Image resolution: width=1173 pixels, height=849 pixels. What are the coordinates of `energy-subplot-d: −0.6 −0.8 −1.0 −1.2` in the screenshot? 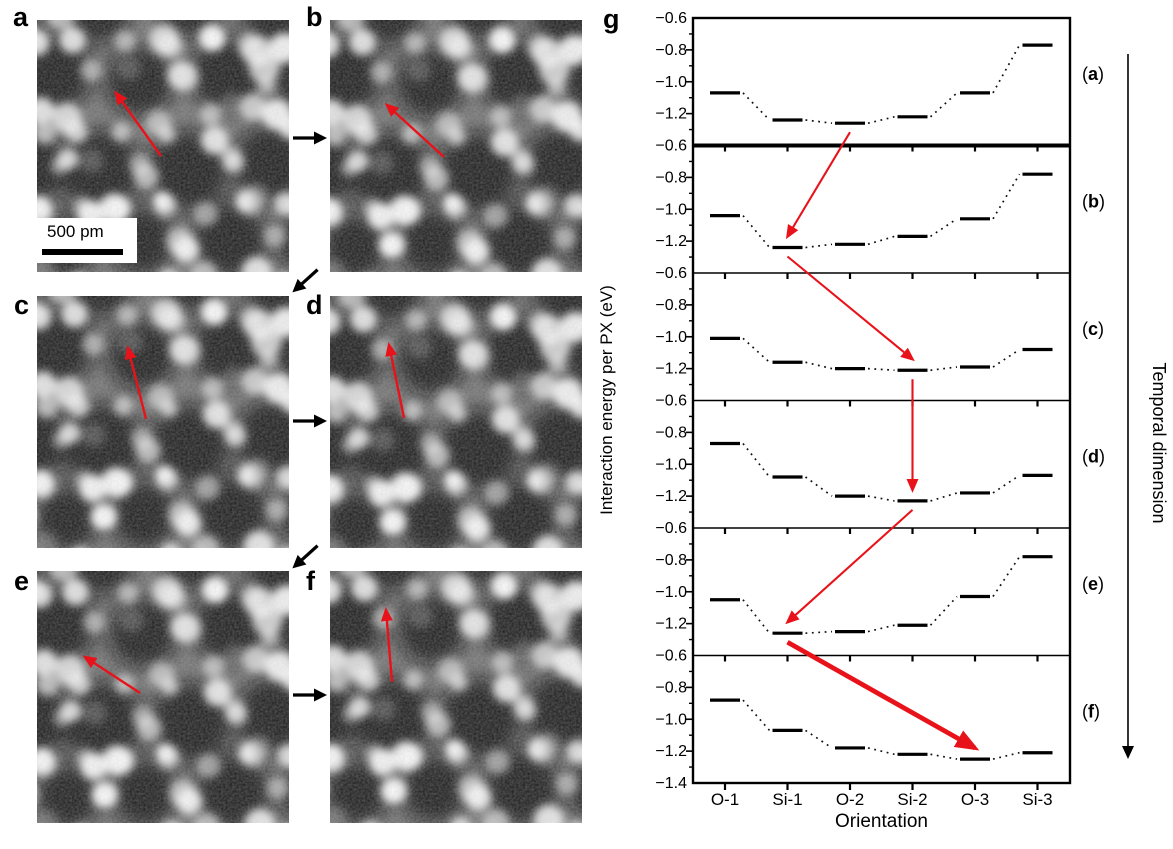 It's located at (854, 453).